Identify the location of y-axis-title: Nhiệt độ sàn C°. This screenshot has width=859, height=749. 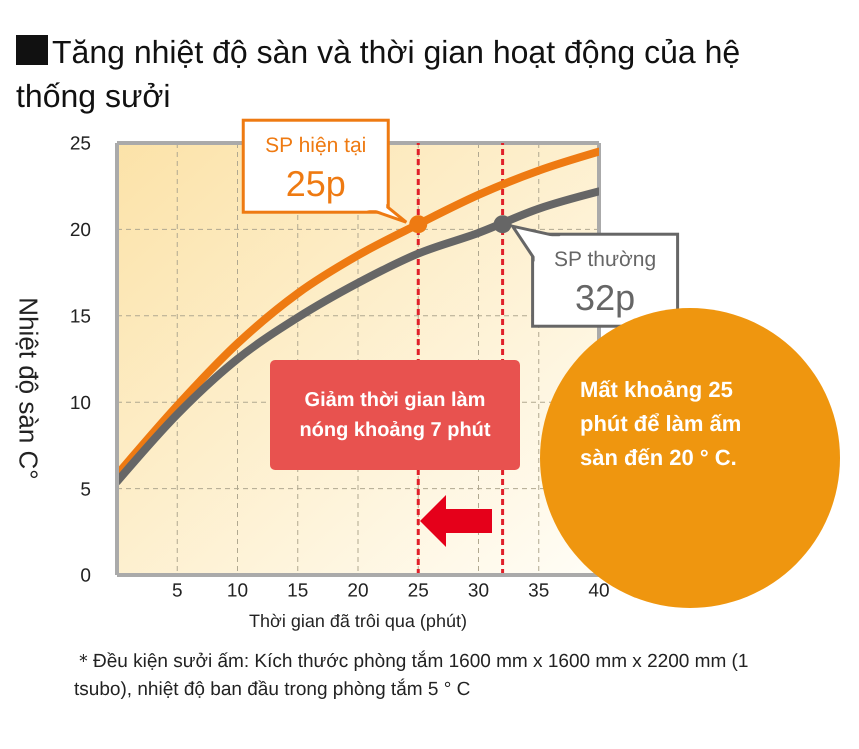
(28, 388).